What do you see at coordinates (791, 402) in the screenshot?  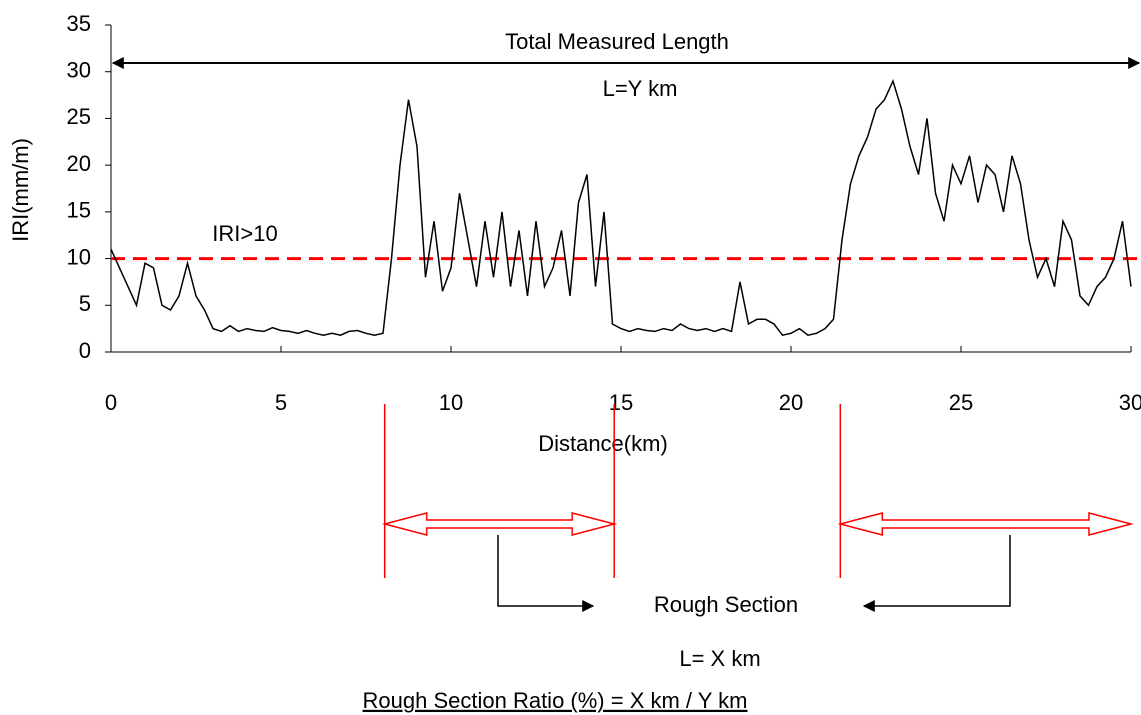 I see `x-tick-label: 20` at bounding box center [791, 402].